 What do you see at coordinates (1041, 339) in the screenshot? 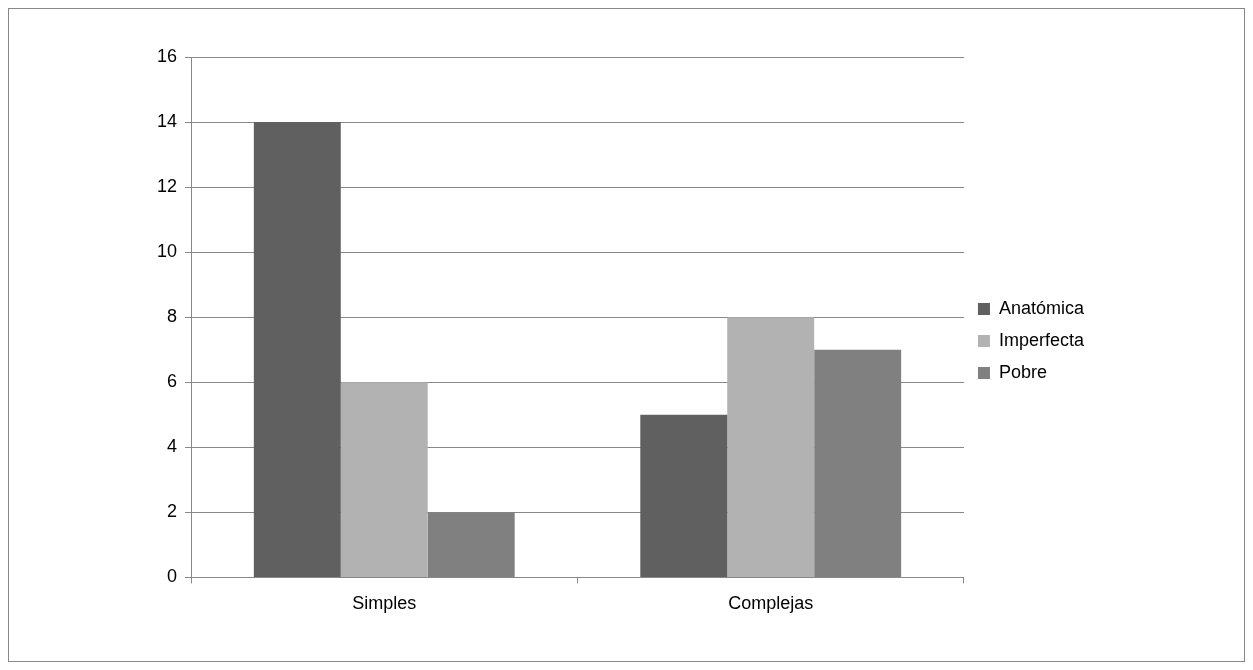
I see `legend-label: Imperfecta` at bounding box center [1041, 339].